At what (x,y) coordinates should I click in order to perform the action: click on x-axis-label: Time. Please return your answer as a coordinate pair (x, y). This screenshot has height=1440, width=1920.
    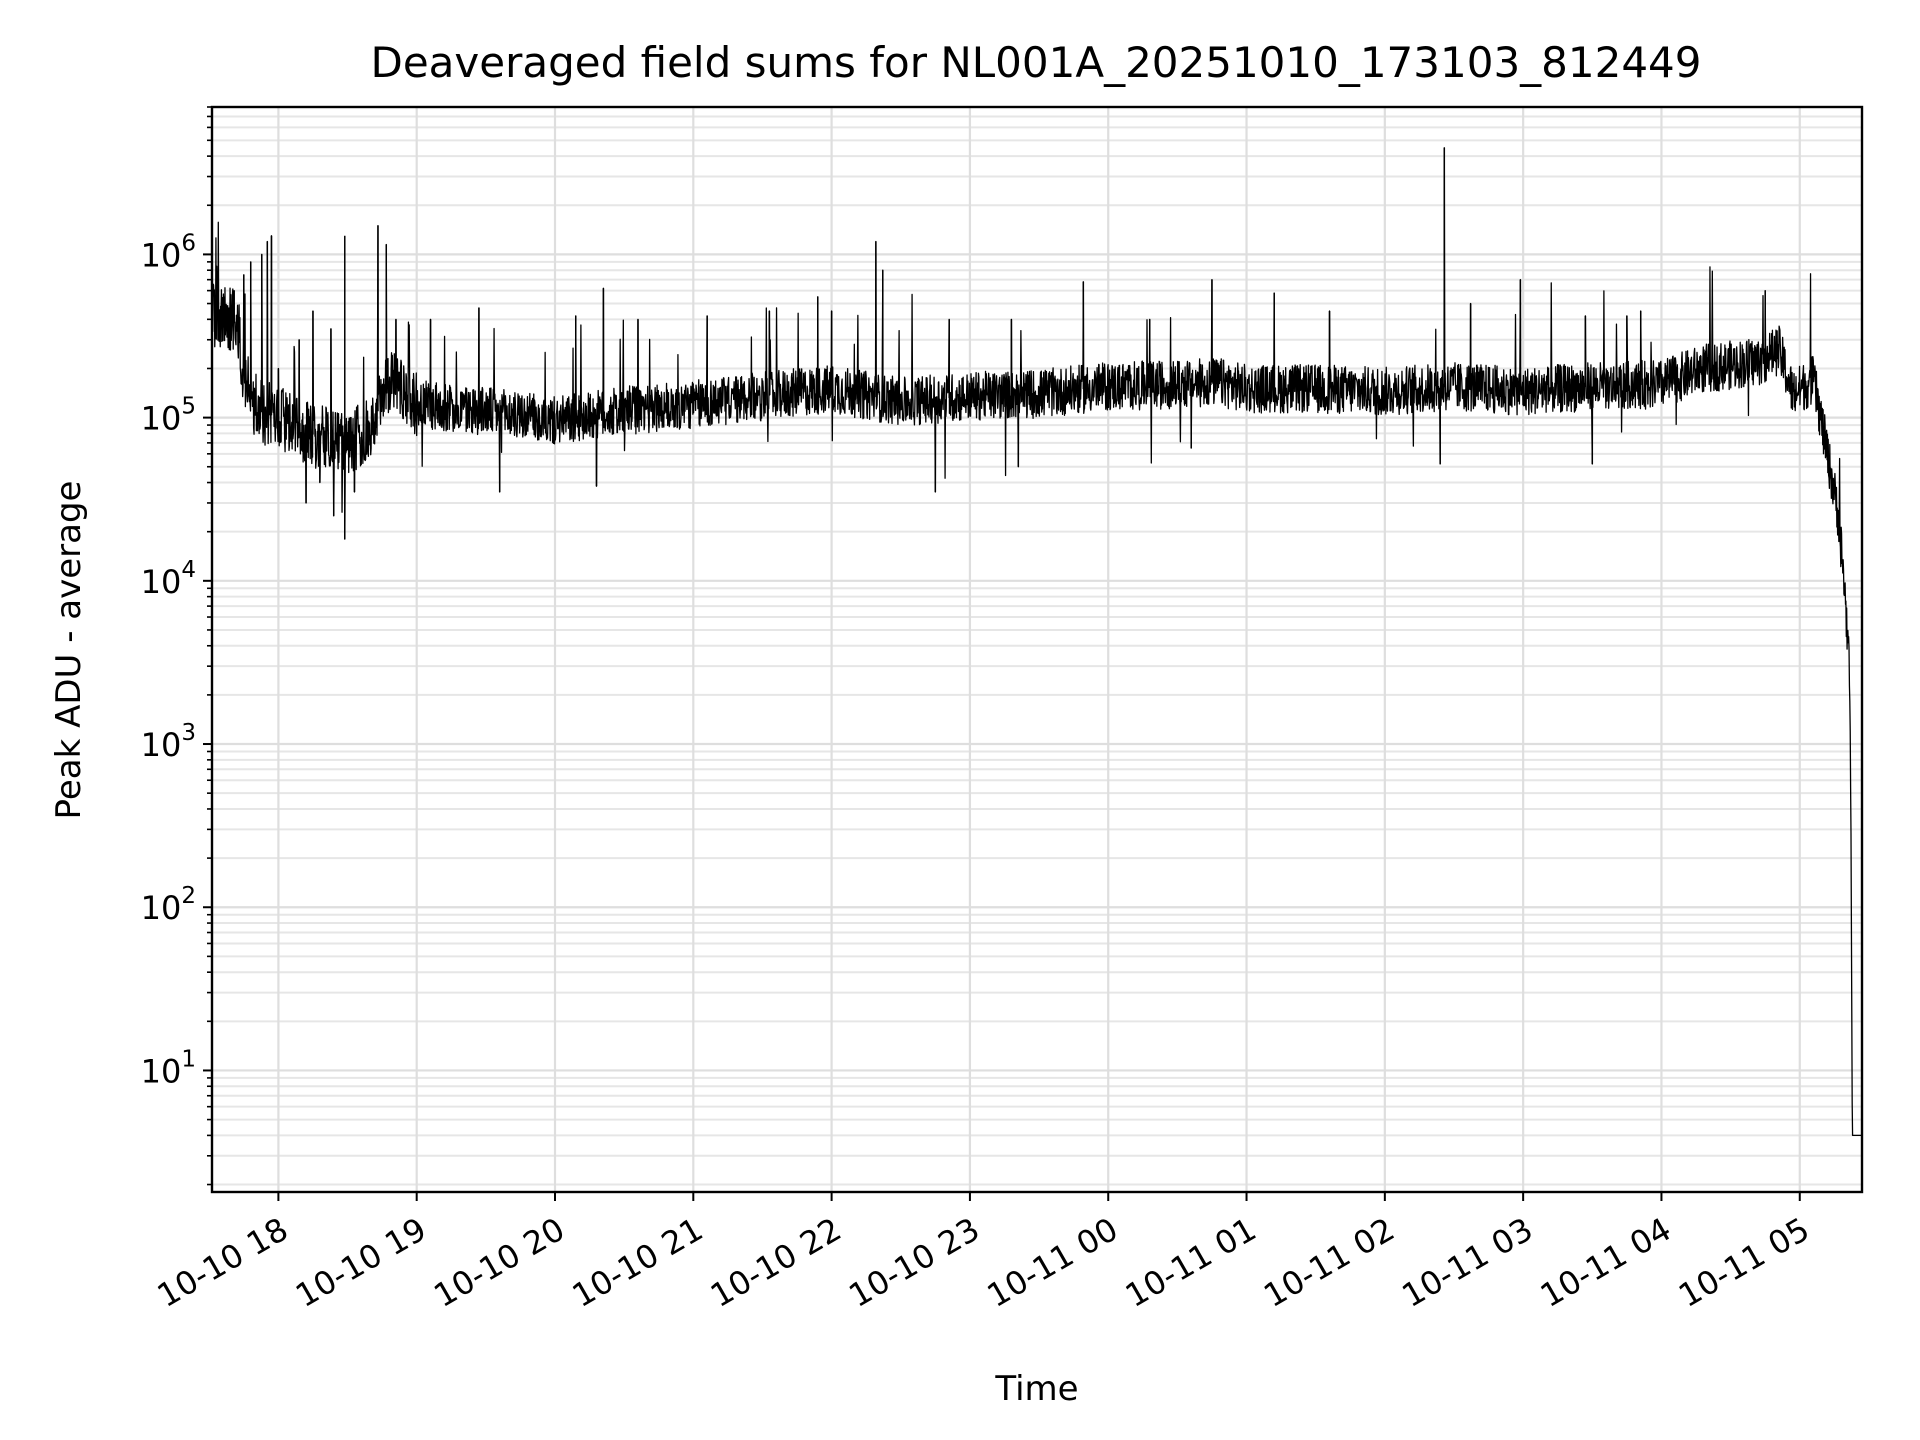
    Looking at the image, I should click on (1036, 1389).